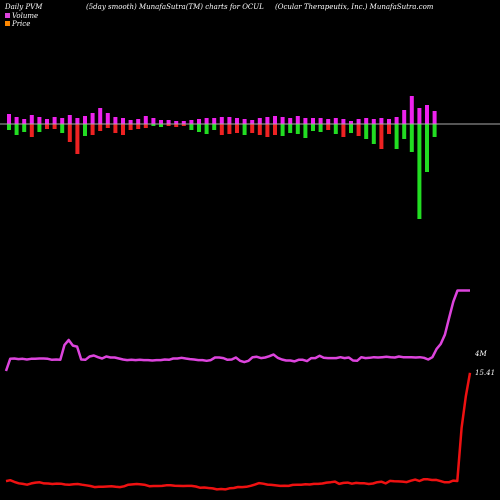  What do you see at coordinates (23, 7) in the screenshot?
I see `header-left: Daily PVM` at bounding box center [23, 7].